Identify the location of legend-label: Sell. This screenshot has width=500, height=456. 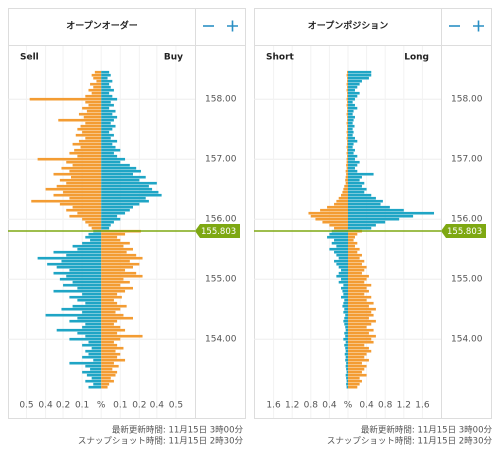
(29, 58).